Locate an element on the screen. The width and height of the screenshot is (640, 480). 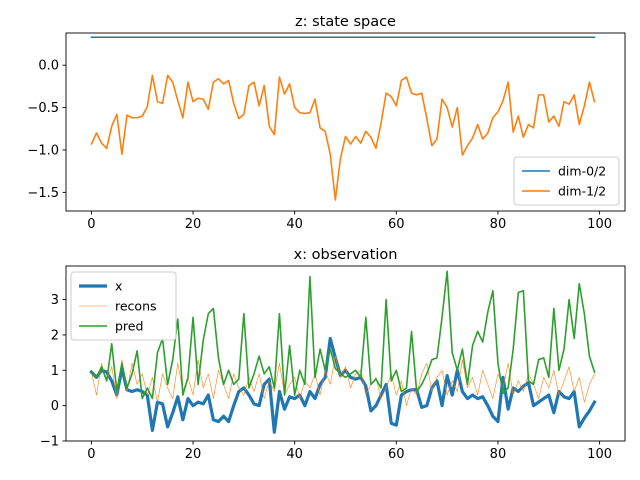
state-space-title: z: state space is located at coordinates (345, 22).